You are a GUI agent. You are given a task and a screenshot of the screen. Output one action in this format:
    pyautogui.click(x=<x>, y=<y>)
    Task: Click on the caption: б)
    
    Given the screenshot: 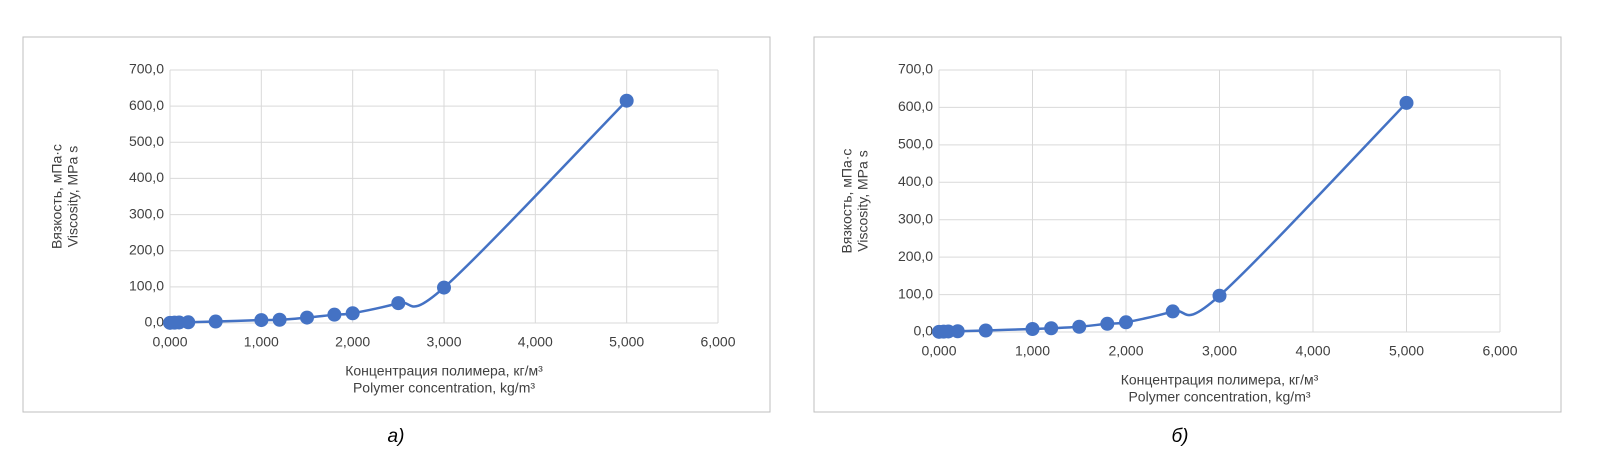 What is the action you would take?
    pyautogui.click(x=1179, y=436)
    